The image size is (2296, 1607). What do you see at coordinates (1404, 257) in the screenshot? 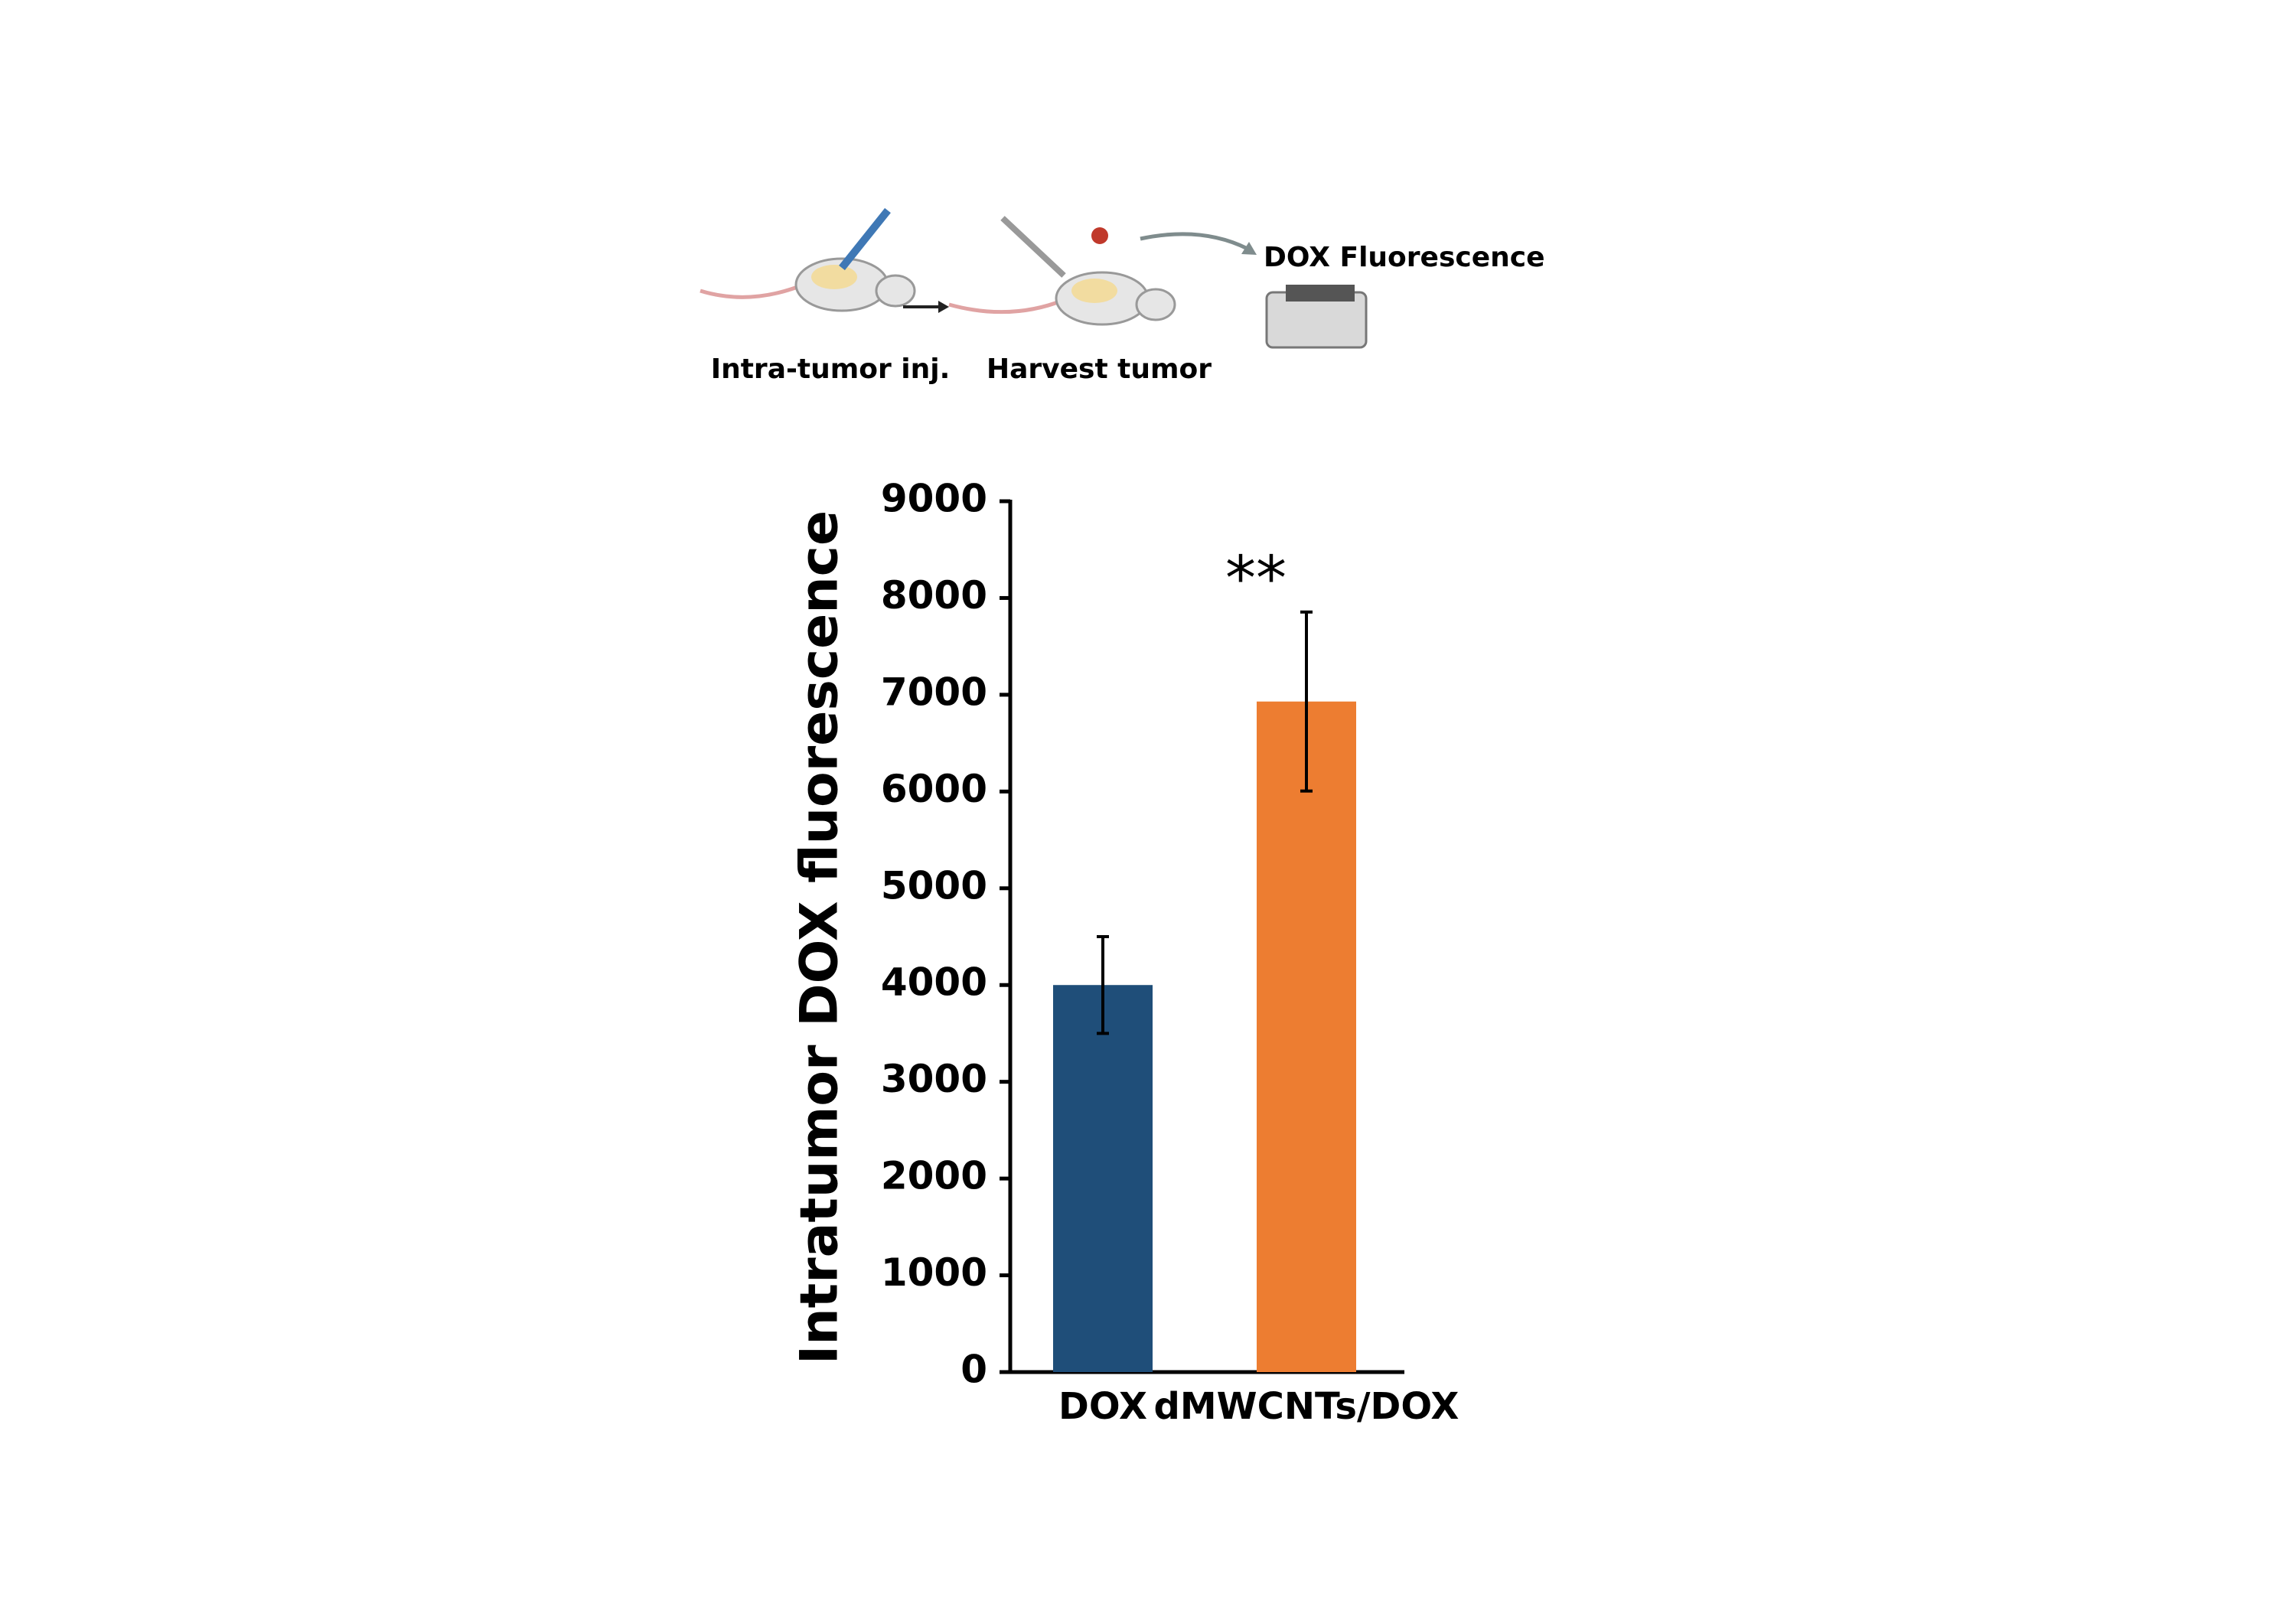
I see `readout-label: DOX Fluorescence` at bounding box center [1404, 257].